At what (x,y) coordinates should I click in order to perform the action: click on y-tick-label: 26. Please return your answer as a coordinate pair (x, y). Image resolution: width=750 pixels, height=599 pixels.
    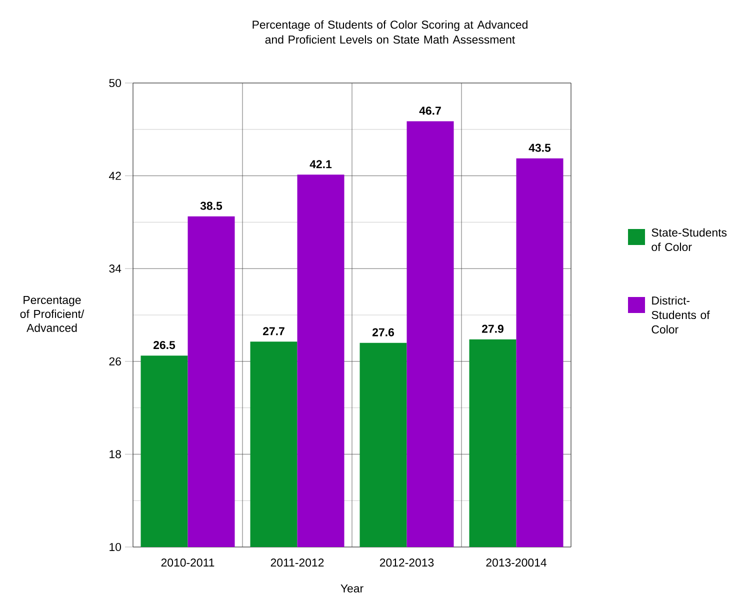
    Looking at the image, I should click on (115, 361).